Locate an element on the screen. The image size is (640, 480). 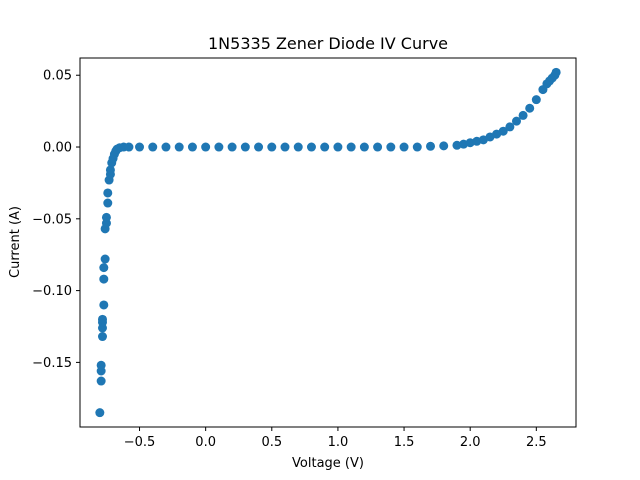
x-tick-label: 2.0 is located at coordinates (470, 442).